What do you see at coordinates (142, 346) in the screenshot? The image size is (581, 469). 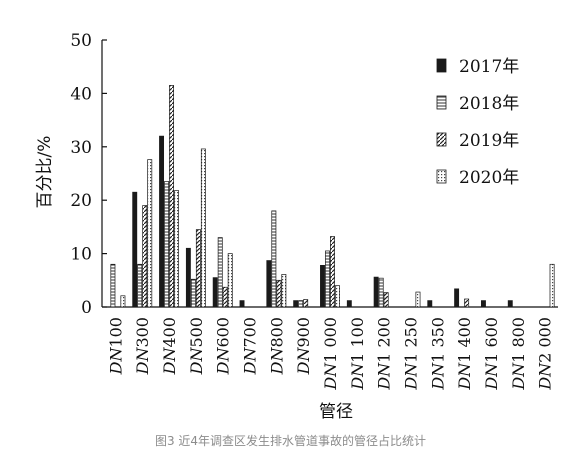 I see `x-tick-label: DN300` at bounding box center [142, 346].